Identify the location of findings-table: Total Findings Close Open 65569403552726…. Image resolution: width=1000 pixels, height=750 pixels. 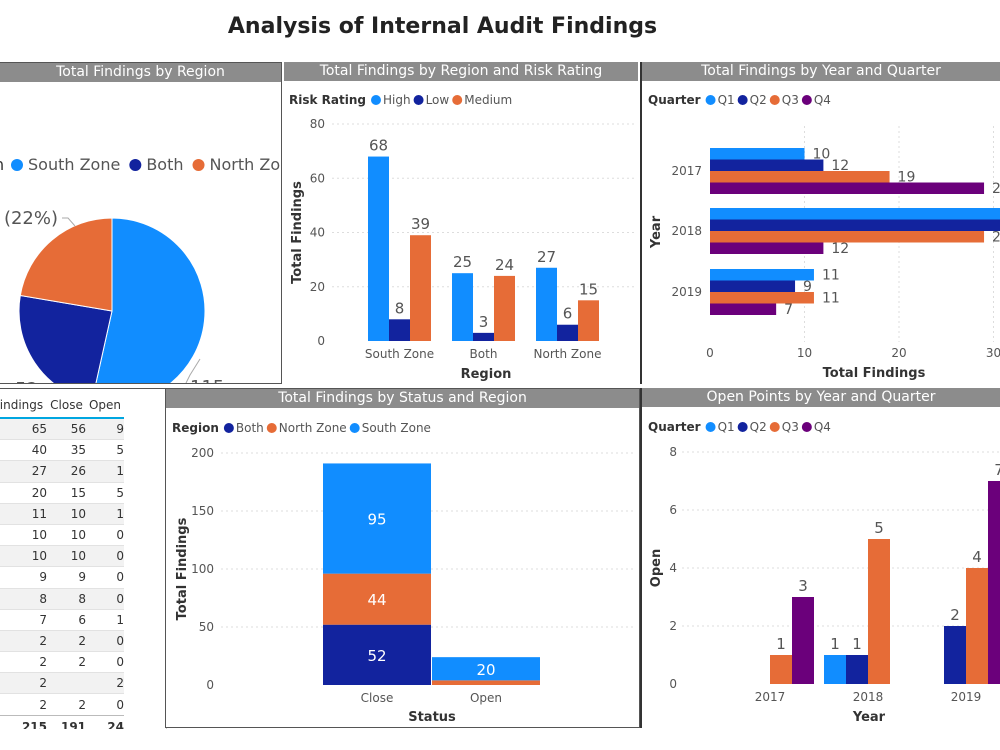
(62, 561).